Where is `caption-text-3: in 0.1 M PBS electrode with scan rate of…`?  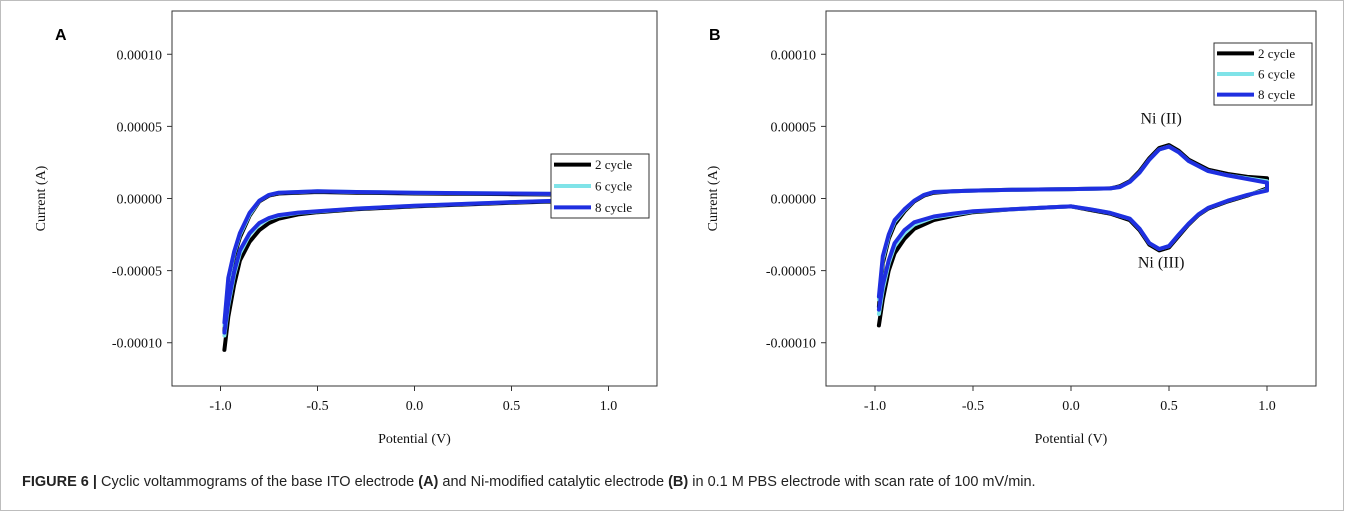 caption-text-3: in 0.1 M PBS electrode with scan rate of… is located at coordinates (862, 482).